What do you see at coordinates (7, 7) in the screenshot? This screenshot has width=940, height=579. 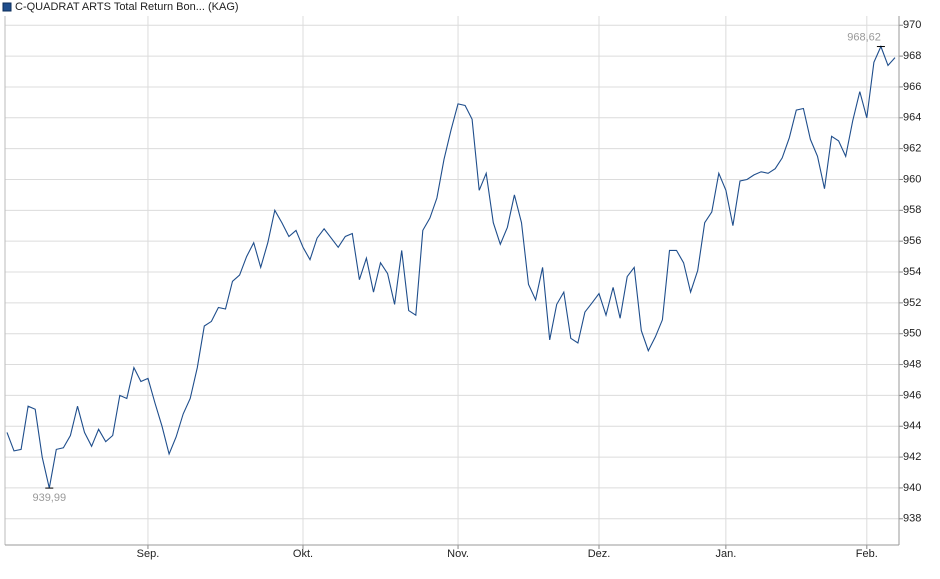 I see `legend-swatch` at bounding box center [7, 7].